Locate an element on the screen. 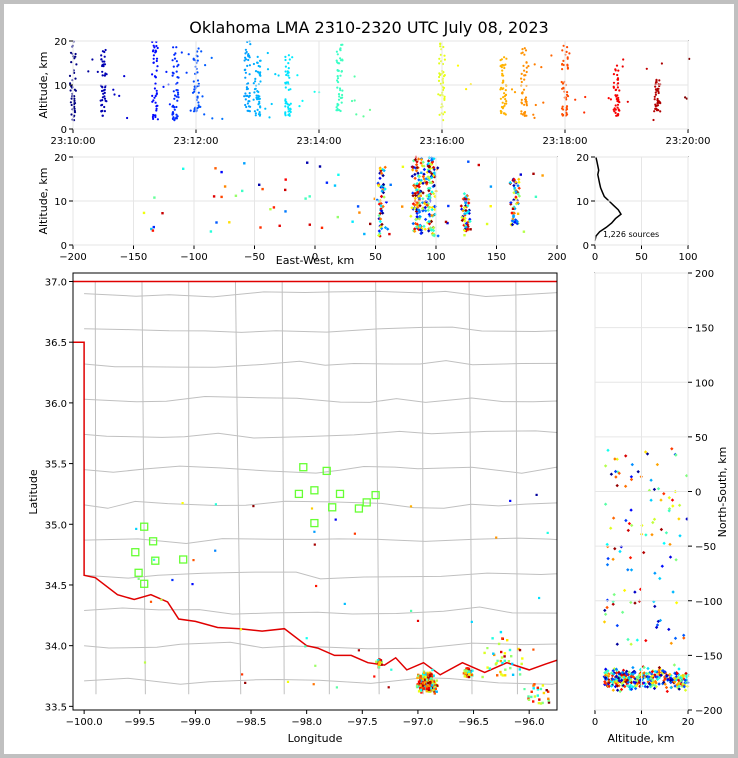 The height and width of the screenshot is (758, 738). histogram-axes: 0 50 100 0 10 20 is located at coordinates (636, 208).